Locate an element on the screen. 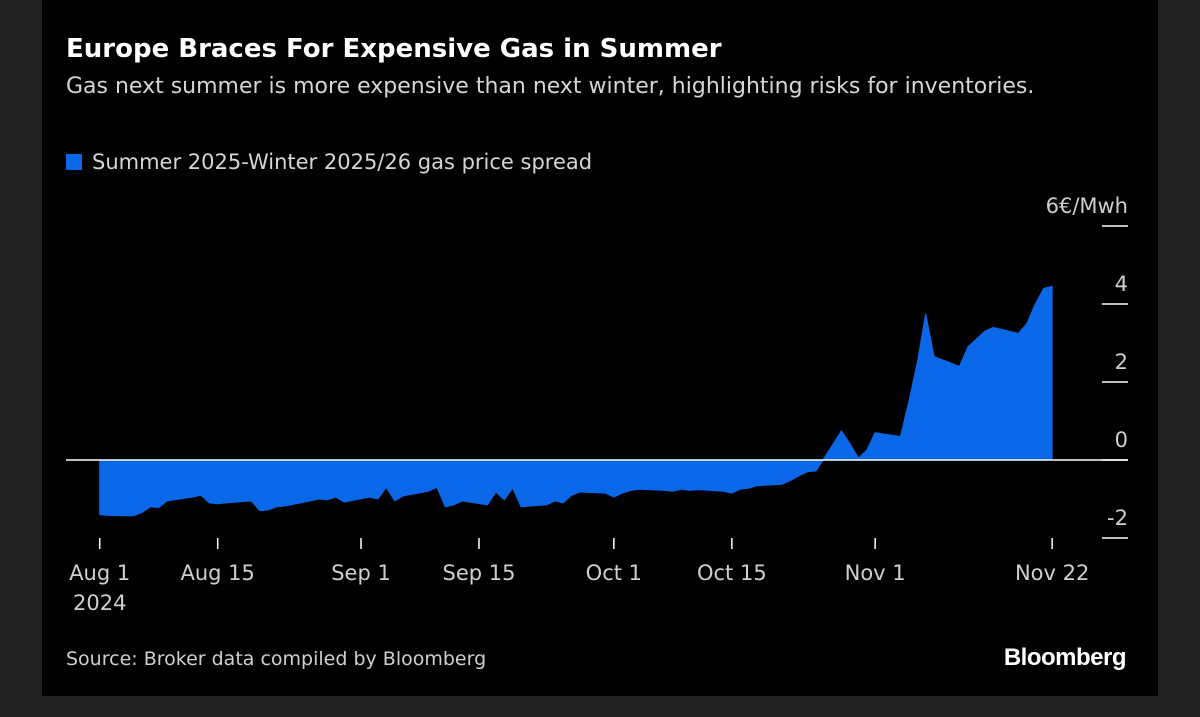  y-tick-label: 6€/Mwh is located at coordinates (1087, 206).